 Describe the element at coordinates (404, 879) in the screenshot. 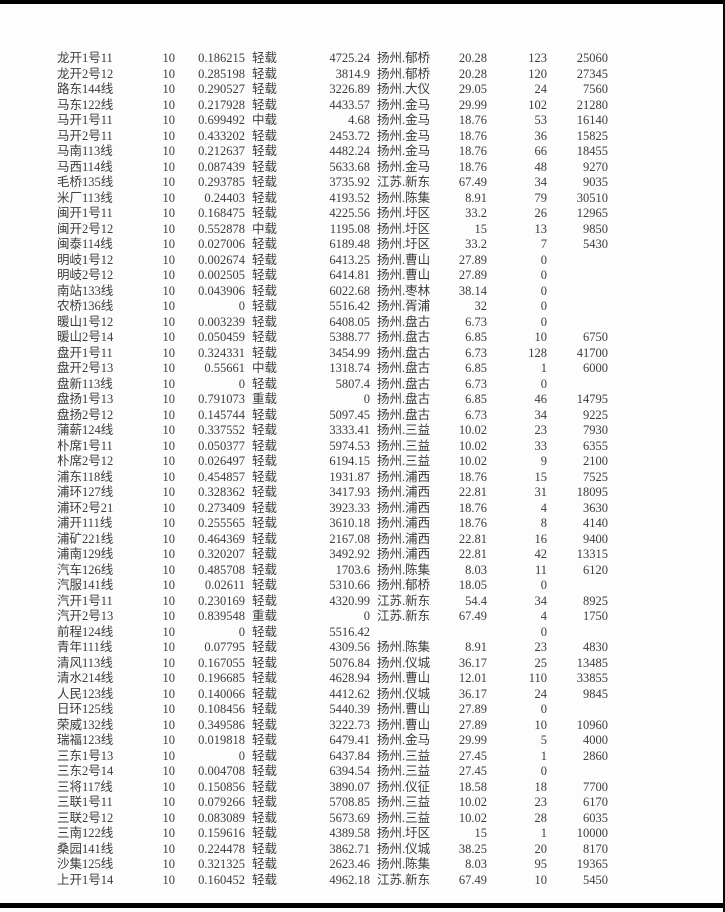

I see `region-cell: 江苏.新东` at that location.